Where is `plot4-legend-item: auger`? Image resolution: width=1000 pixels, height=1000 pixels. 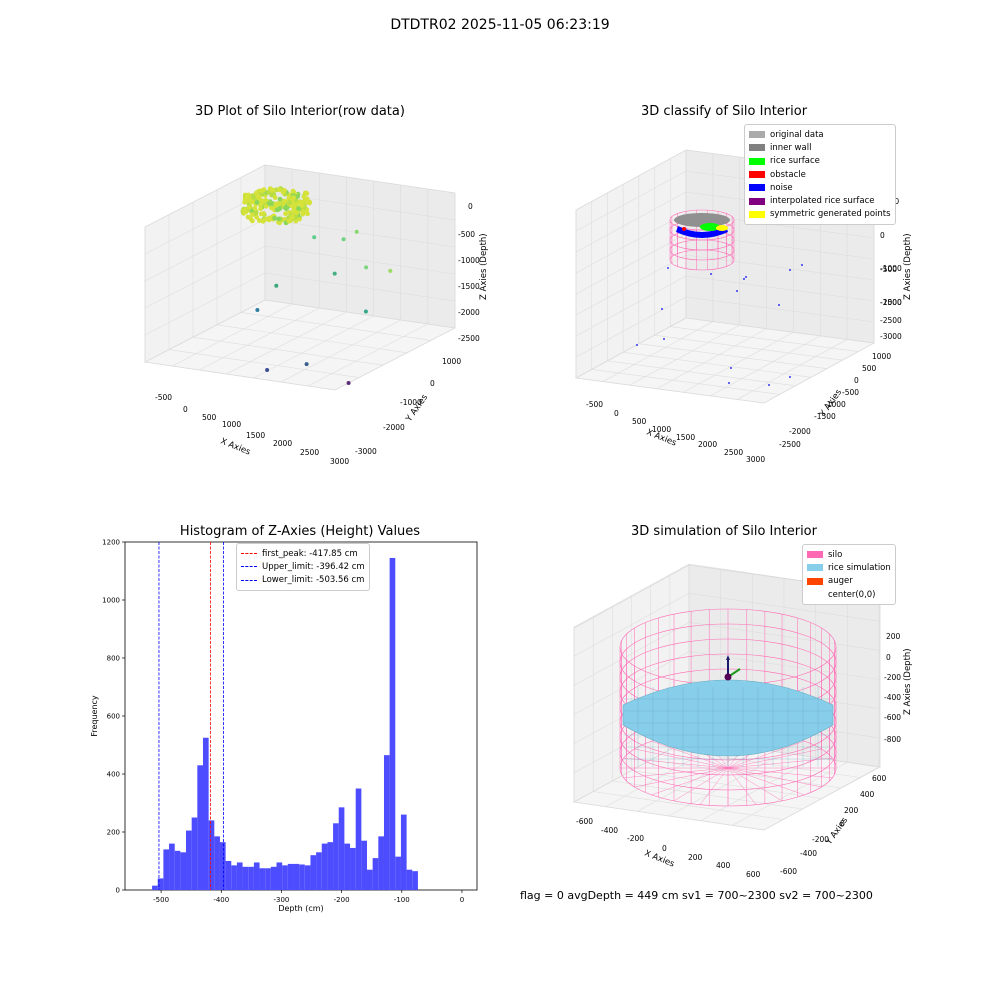 plot4-legend-item: auger is located at coordinates (849, 581).